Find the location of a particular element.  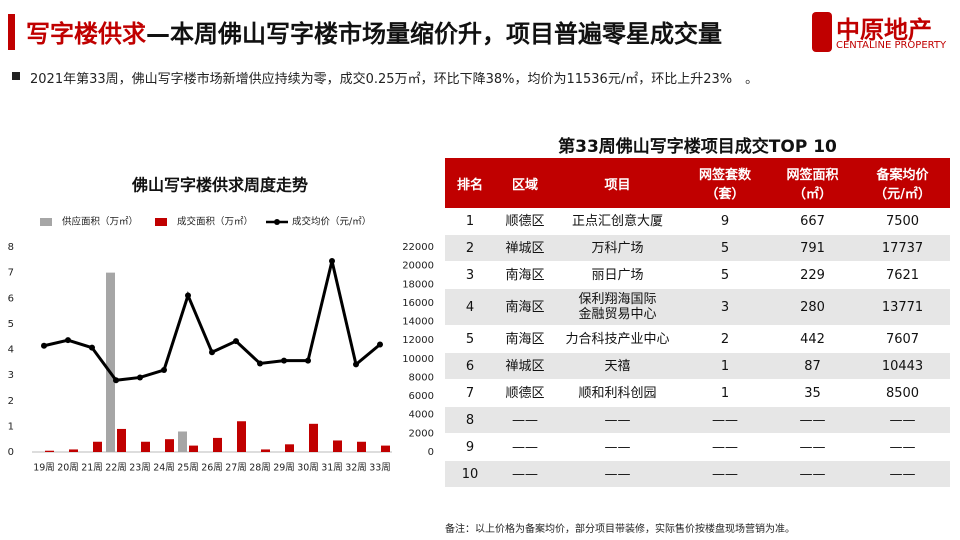

x-tick-label: 25周 is located at coordinates (188, 468).